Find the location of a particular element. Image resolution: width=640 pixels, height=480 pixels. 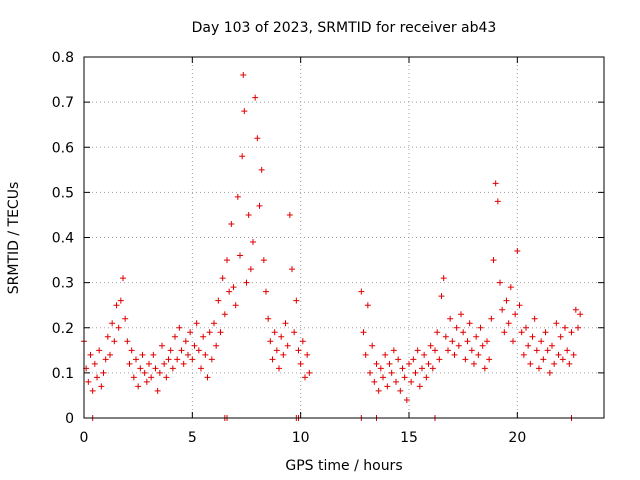

x-tick-label: 15 is located at coordinates (409, 438).